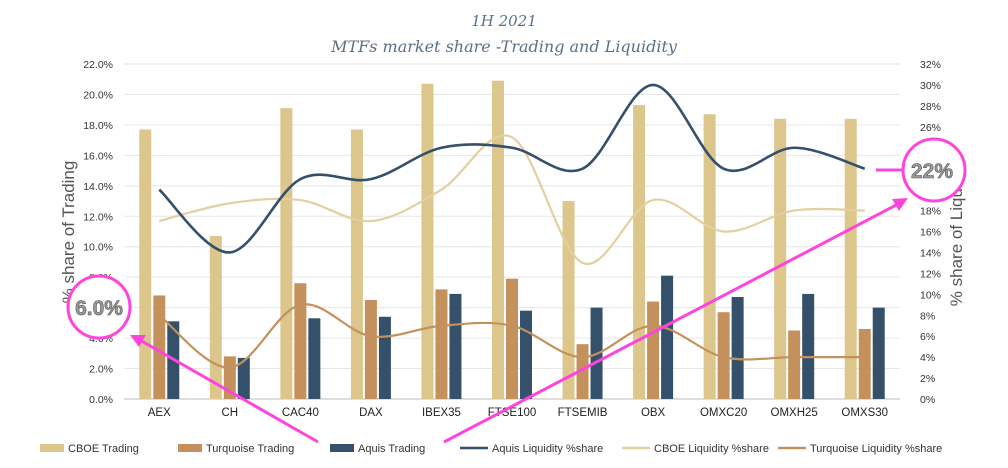  What do you see at coordinates (98, 65) in the screenshot?
I see `left-tick-label: 22.0%` at bounding box center [98, 65].